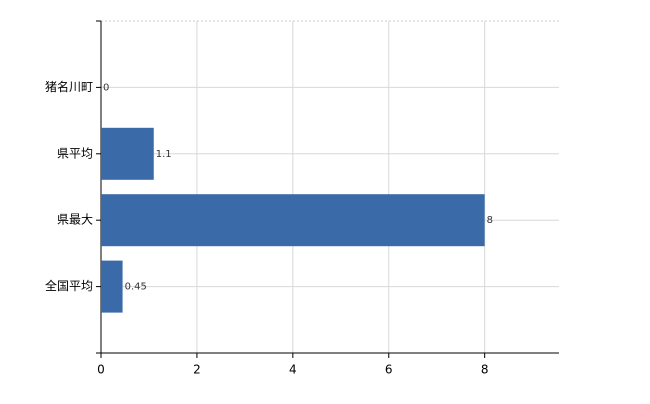 This screenshot has height=404, width=650. What do you see at coordinates (136, 287) in the screenshot?
I see `value-label: 0.45` at bounding box center [136, 287].